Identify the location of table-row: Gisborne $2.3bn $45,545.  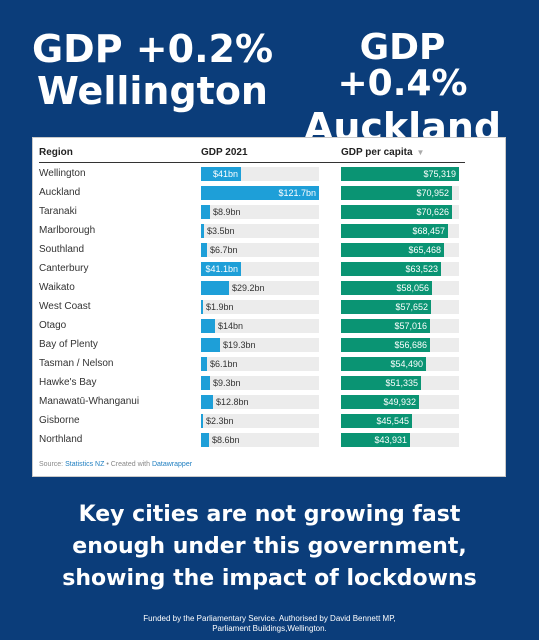
(269, 421).